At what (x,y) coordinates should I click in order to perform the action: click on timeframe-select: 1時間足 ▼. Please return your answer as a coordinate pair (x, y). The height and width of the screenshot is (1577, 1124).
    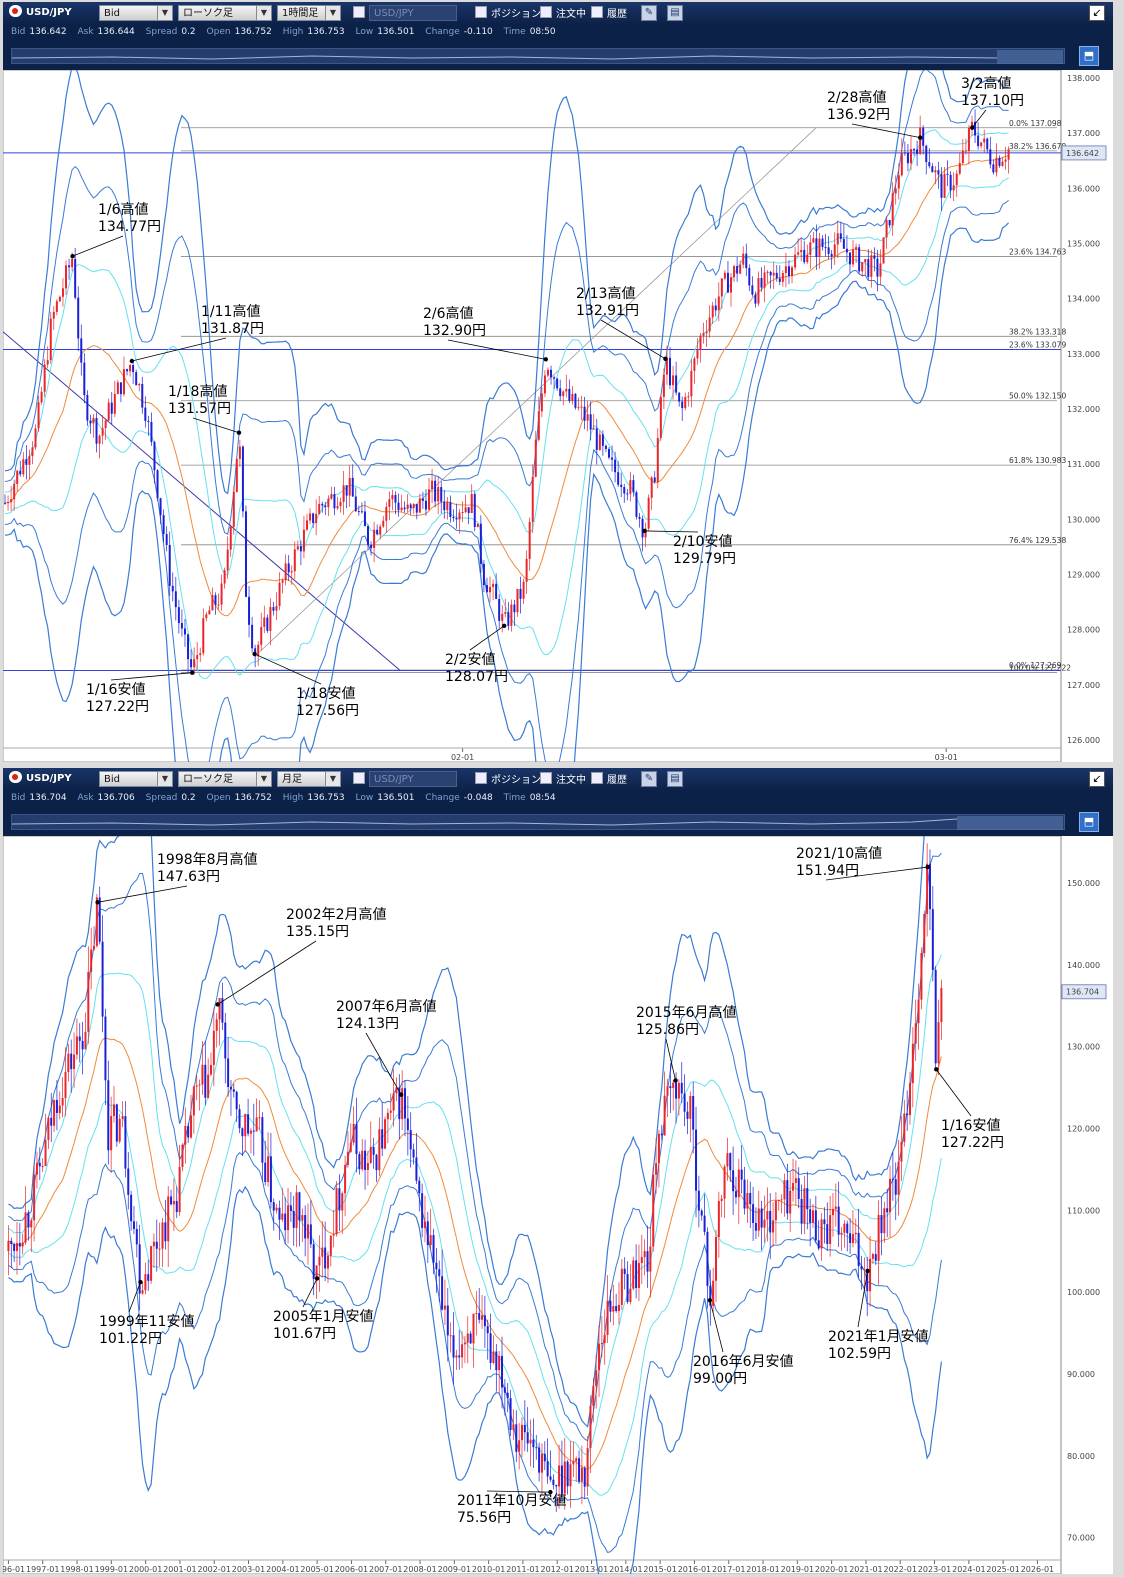
    Looking at the image, I should click on (309, 13).